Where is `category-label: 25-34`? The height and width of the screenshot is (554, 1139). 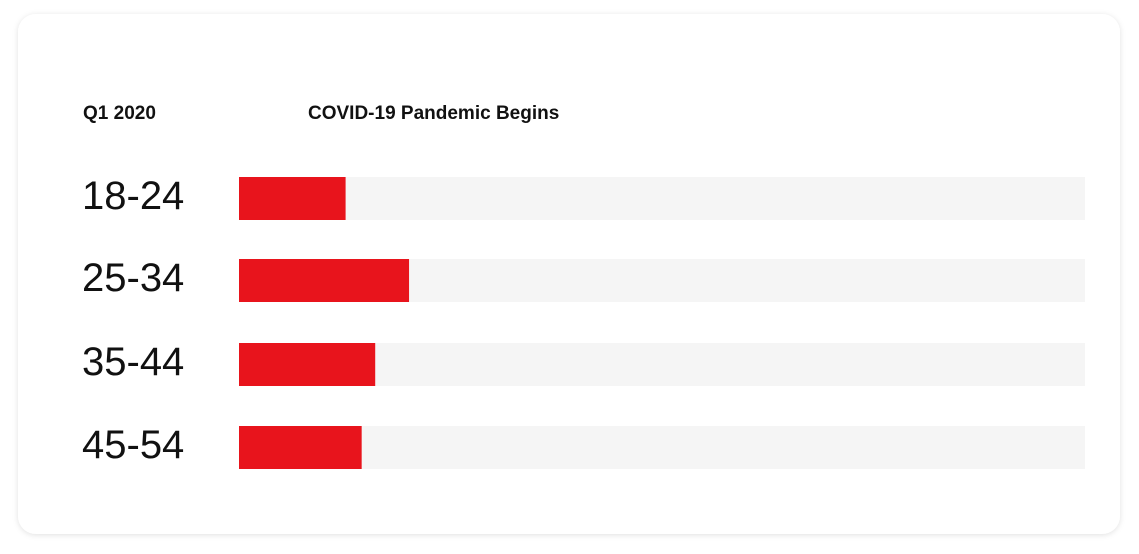 category-label: 25-34 is located at coordinates (133, 278).